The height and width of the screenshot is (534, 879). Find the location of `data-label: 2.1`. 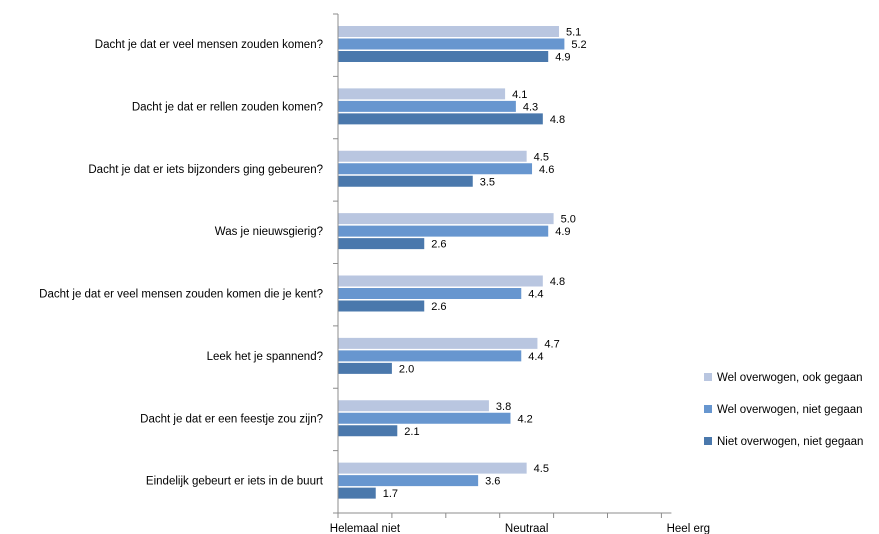

data-label: 2.1 is located at coordinates (411, 432).